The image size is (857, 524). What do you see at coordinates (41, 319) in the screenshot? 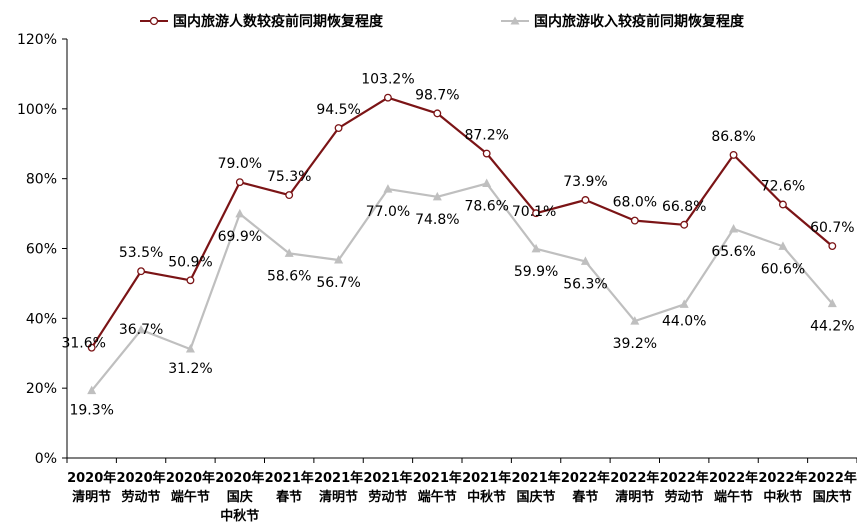
I see `y-tick-label: 40%` at bounding box center [41, 319].